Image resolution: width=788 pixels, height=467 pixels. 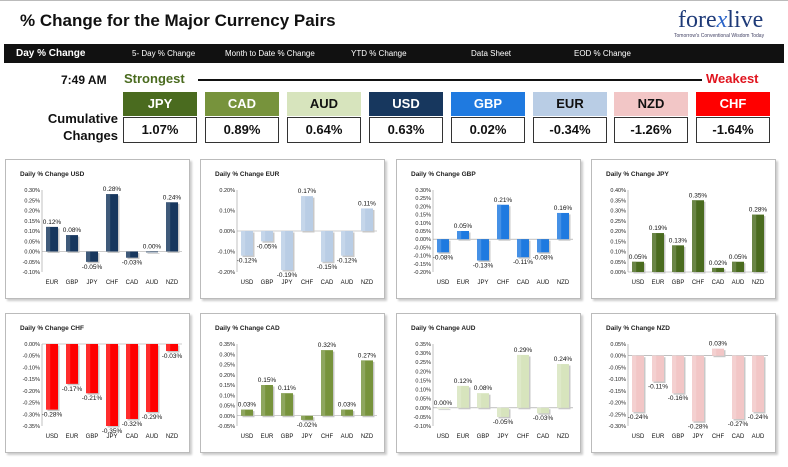 What do you see at coordinates (570, 117) in the screenshot?
I see `currency-box-eur: EUR -0.34%` at bounding box center [570, 117].